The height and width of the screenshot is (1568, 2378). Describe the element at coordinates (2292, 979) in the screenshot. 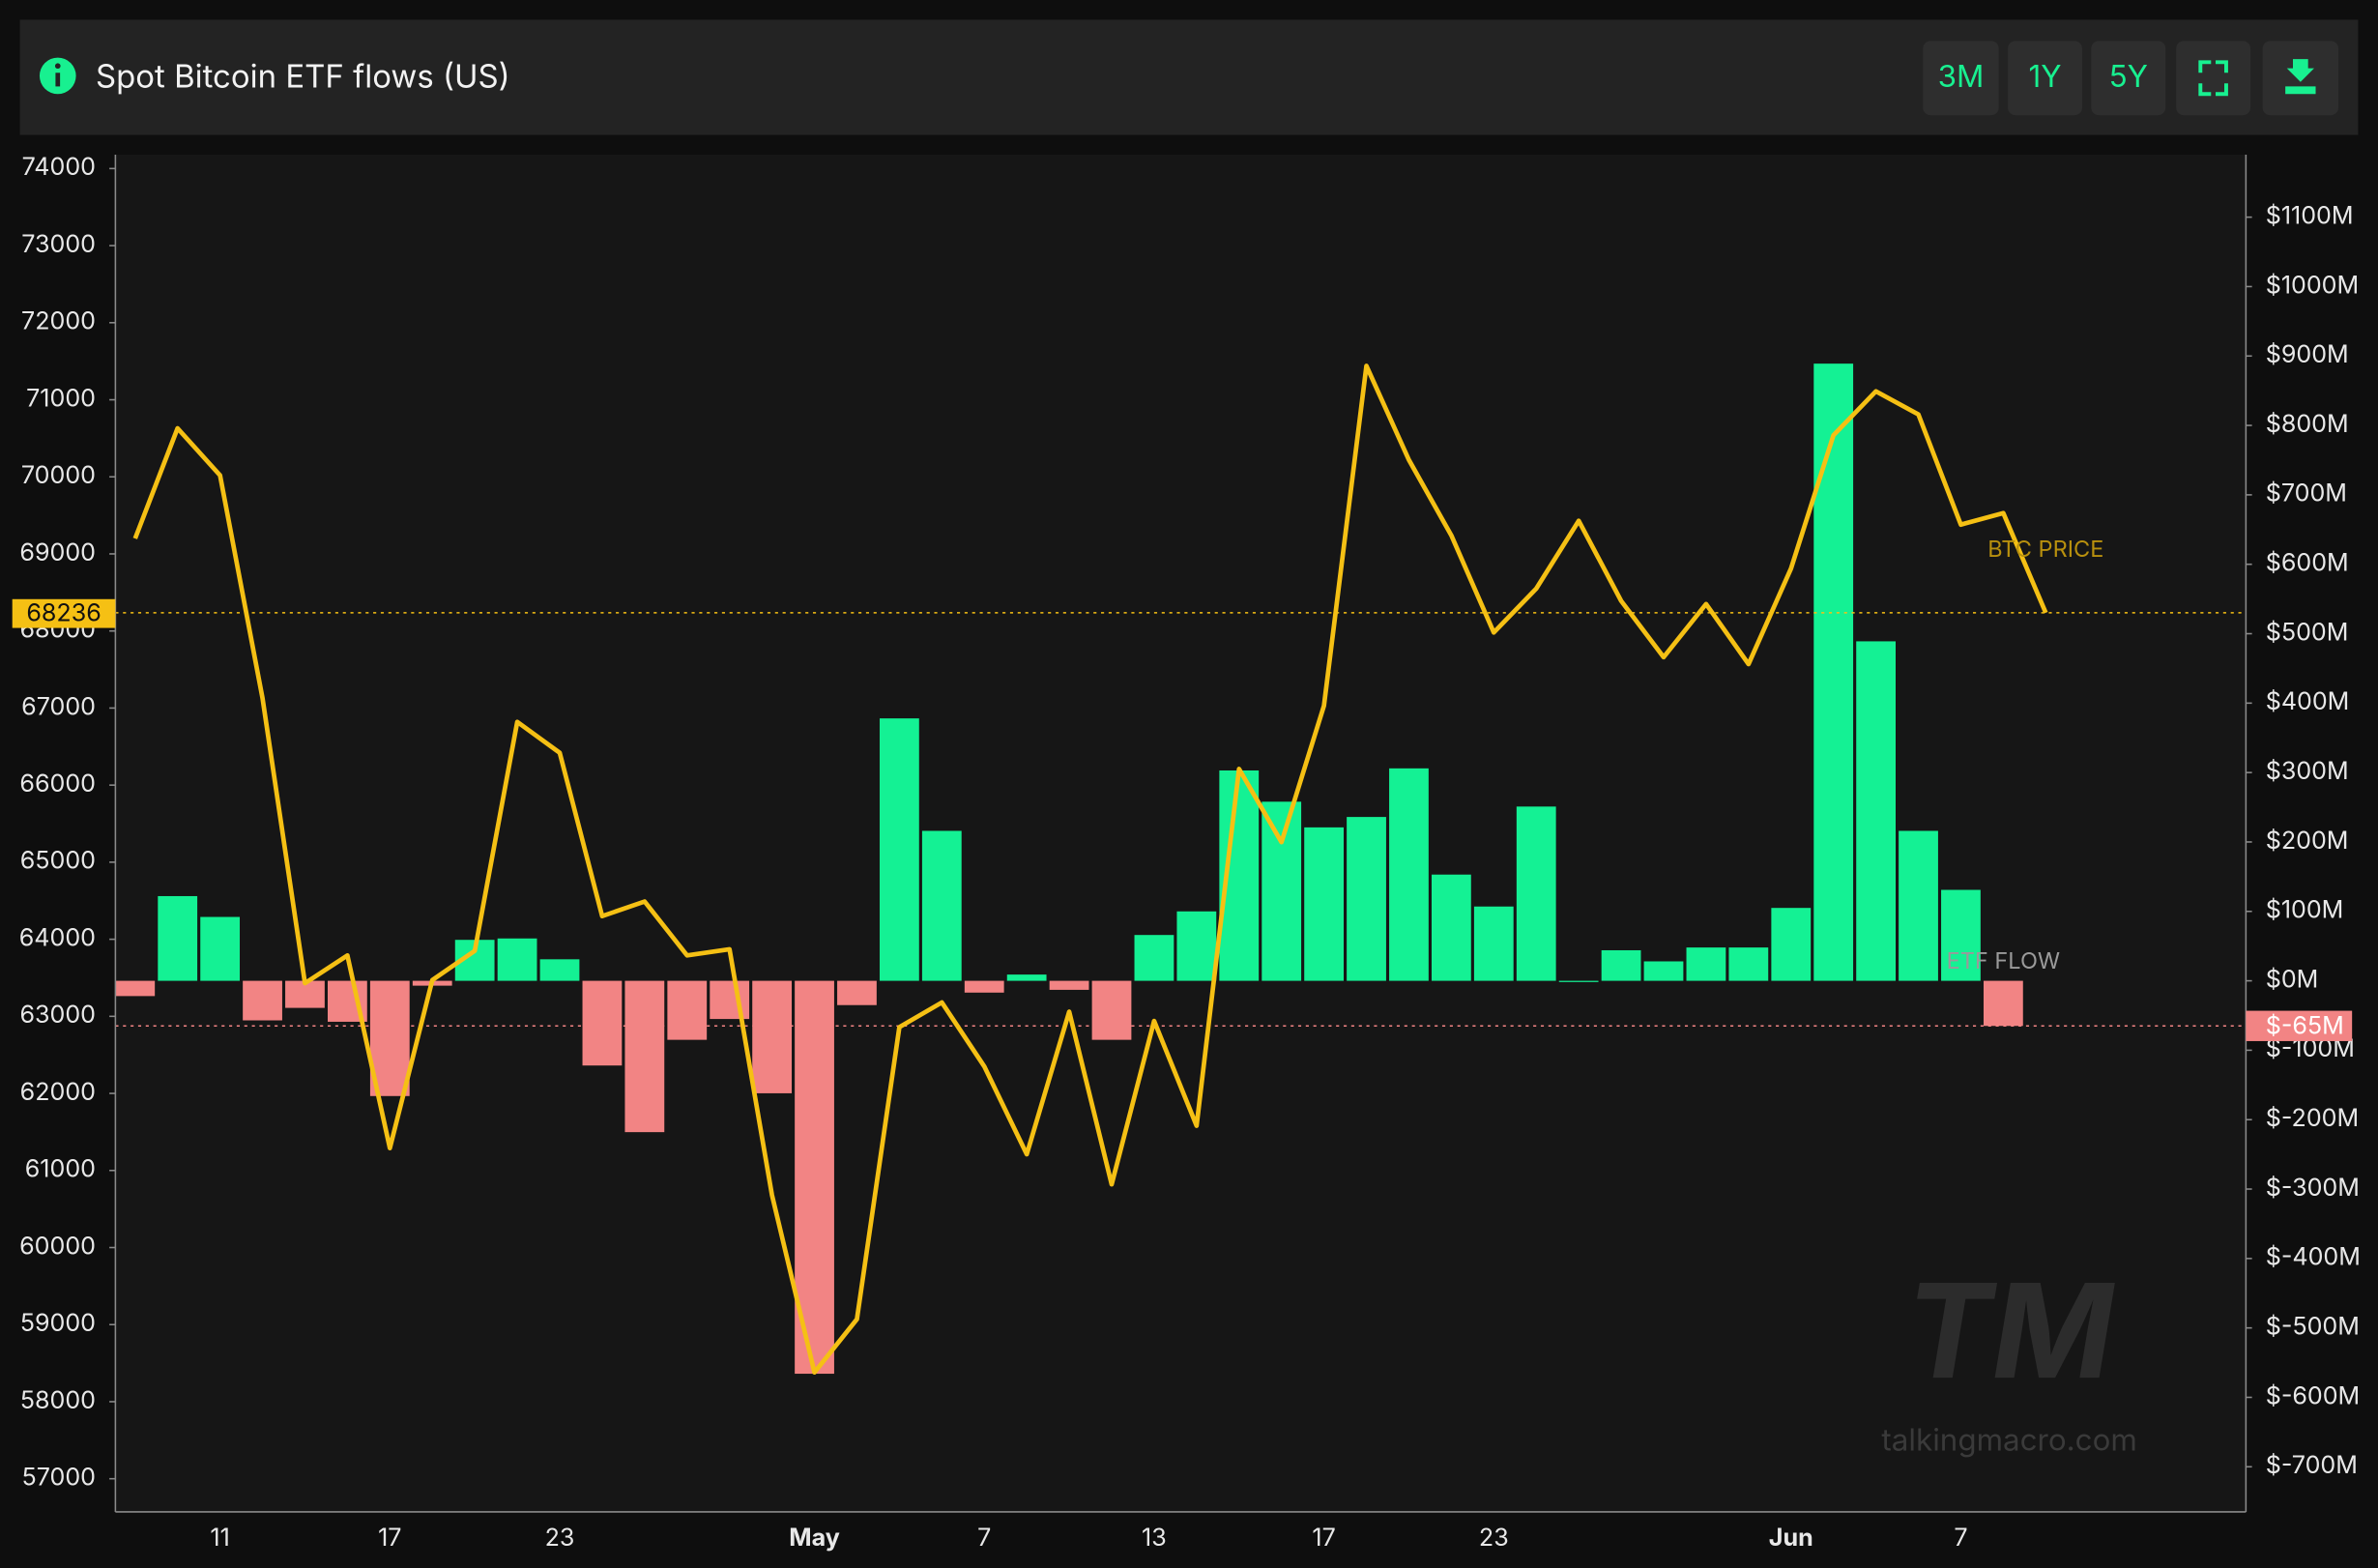

I see `y2-tick-label: $0M` at that location.